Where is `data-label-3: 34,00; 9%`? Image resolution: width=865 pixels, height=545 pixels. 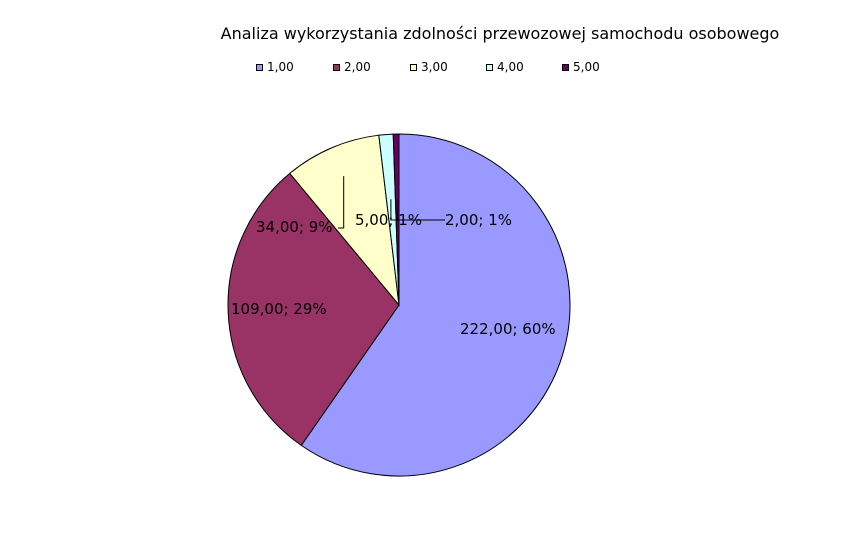 data-label-3: 34,00; 9% is located at coordinates (294, 227).